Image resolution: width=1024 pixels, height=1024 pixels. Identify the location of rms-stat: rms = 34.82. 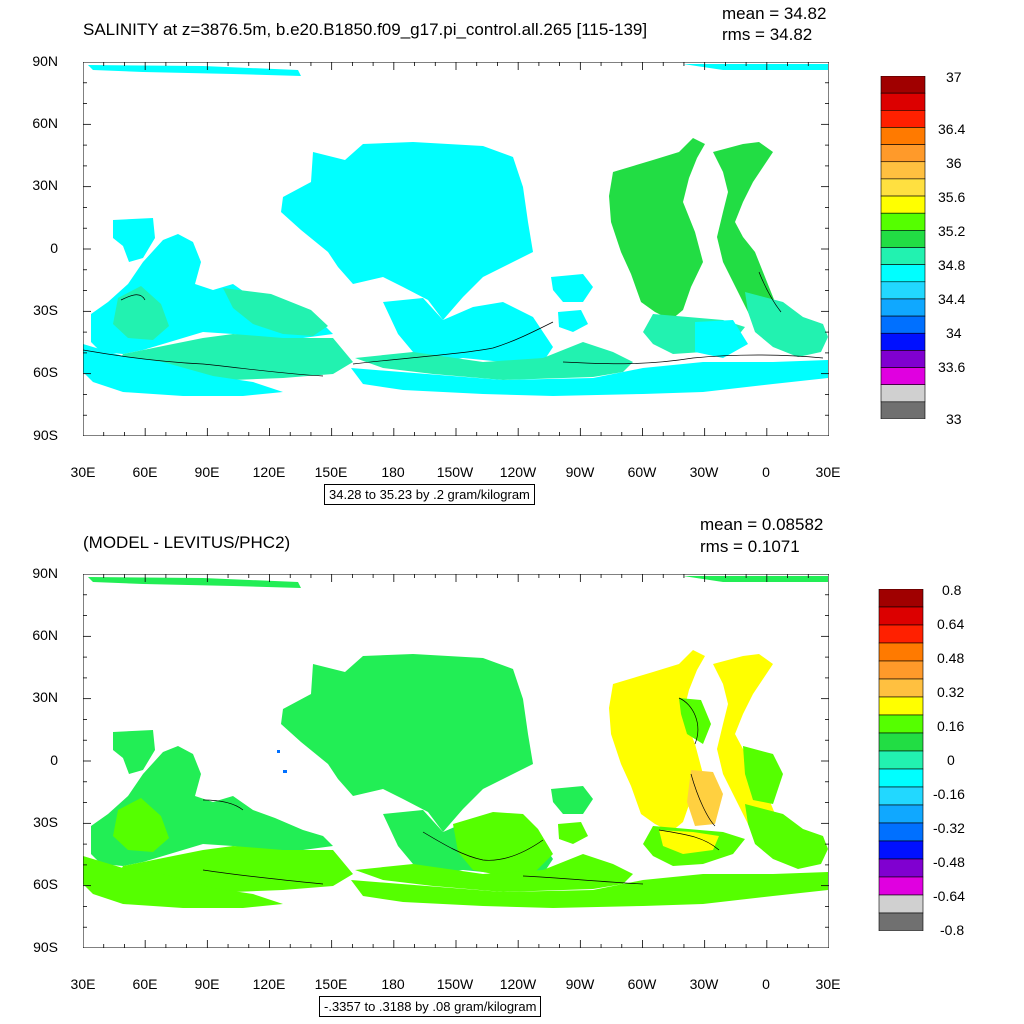
(767, 34).